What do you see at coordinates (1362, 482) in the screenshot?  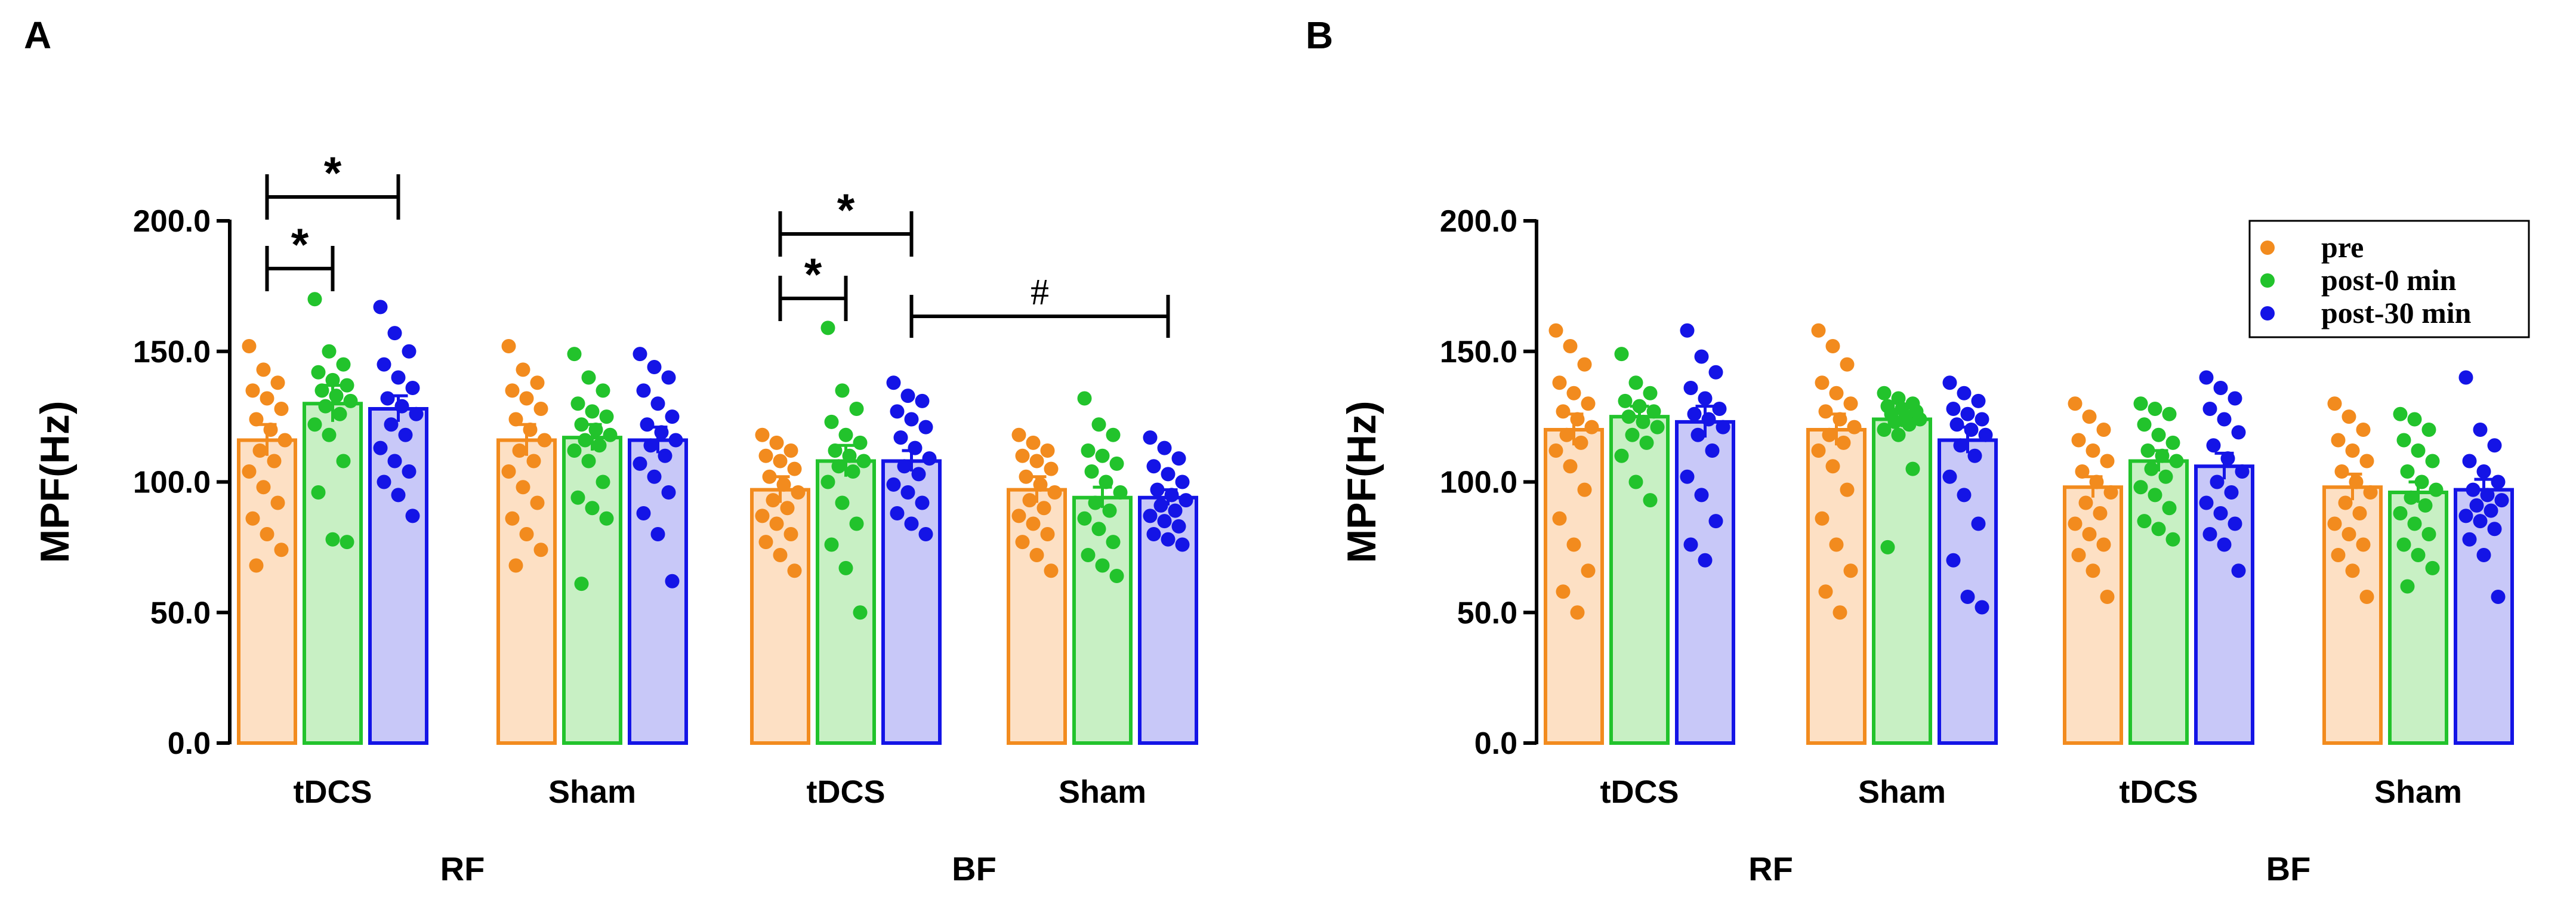 I see `panel-b-y-axis-title: MPF(Hz)` at bounding box center [1362, 482].